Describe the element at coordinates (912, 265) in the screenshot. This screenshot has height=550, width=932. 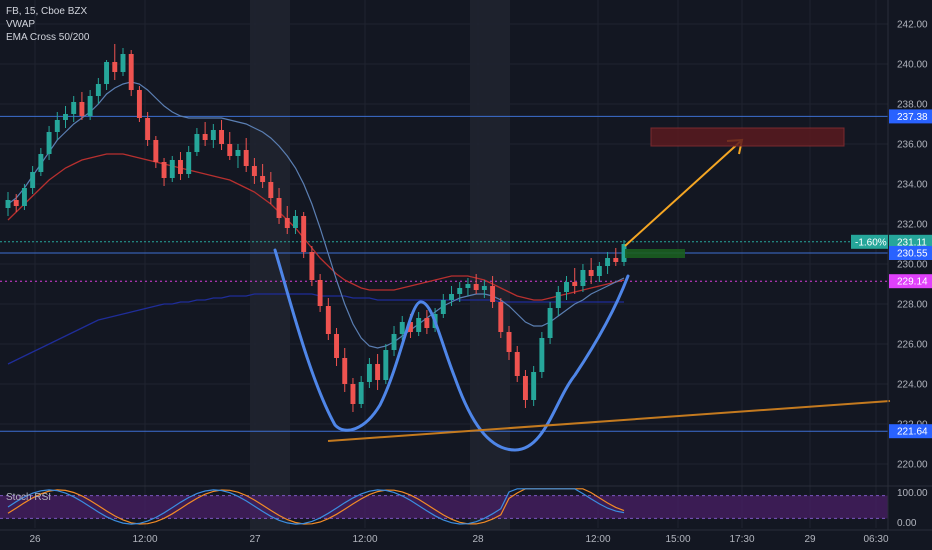
I see `price-tick-label: 230.00` at that location.